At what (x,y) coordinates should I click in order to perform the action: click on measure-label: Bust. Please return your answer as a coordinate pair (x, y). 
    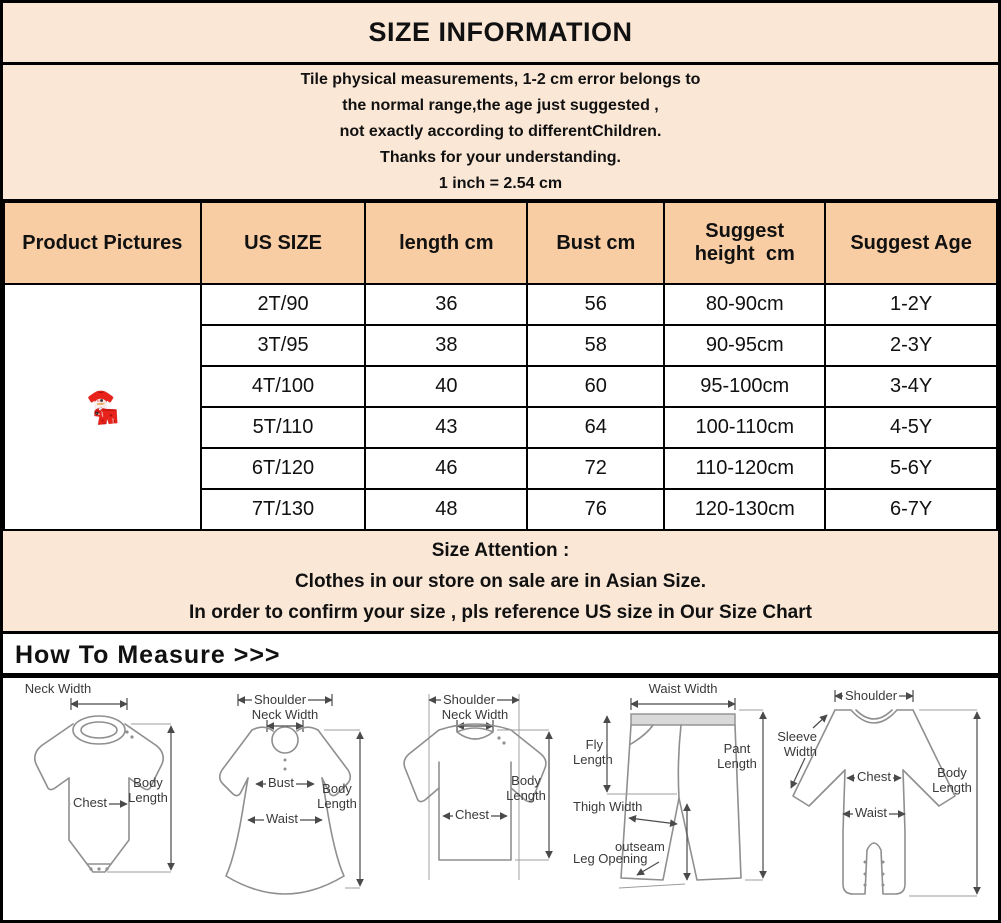
    Looking at the image, I should click on (281, 783).